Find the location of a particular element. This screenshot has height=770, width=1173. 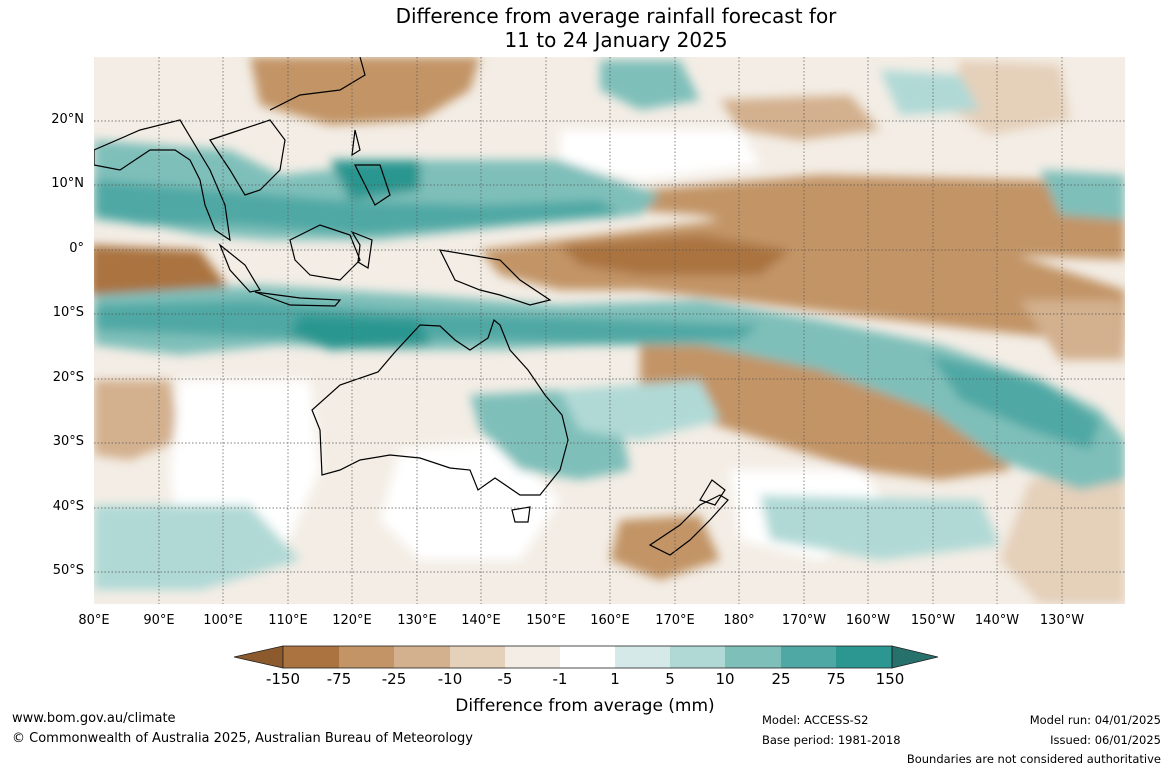

colorbar-tick-label: 75 is located at coordinates (836, 679).